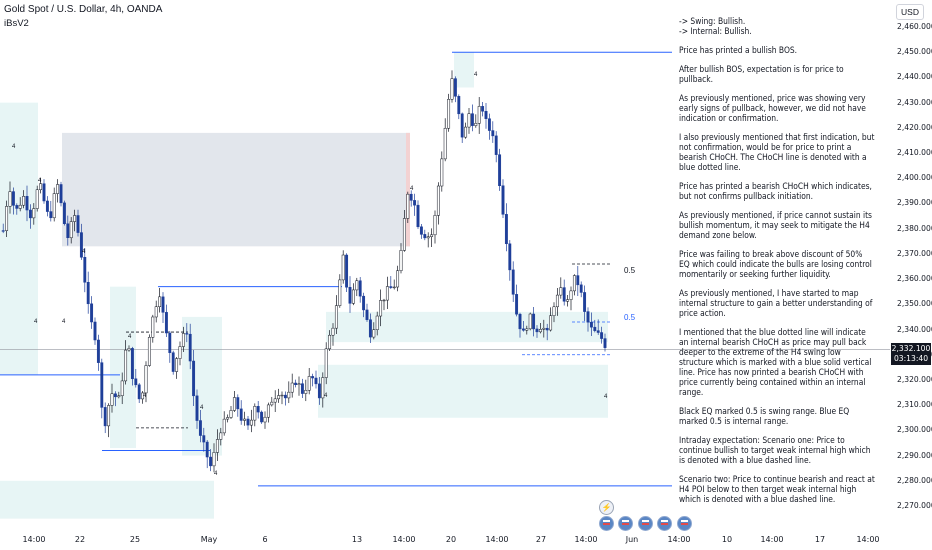 The height and width of the screenshot is (550, 932). What do you see at coordinates (914, 77) in the screenshot?
I see `price-tick-label: 2,440.000` at bounding box center [914, 77].